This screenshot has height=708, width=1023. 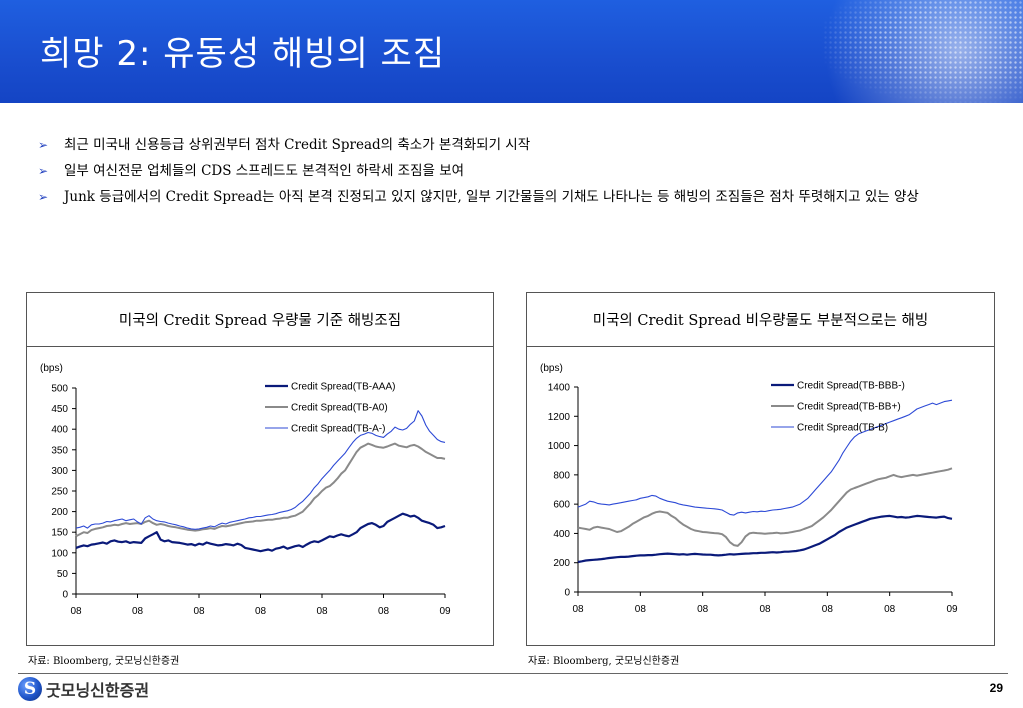 What do you see at coordinates (59, 492) in the screenshot?
I see `y-tick-label: 250` at bounding box center [59, 492].